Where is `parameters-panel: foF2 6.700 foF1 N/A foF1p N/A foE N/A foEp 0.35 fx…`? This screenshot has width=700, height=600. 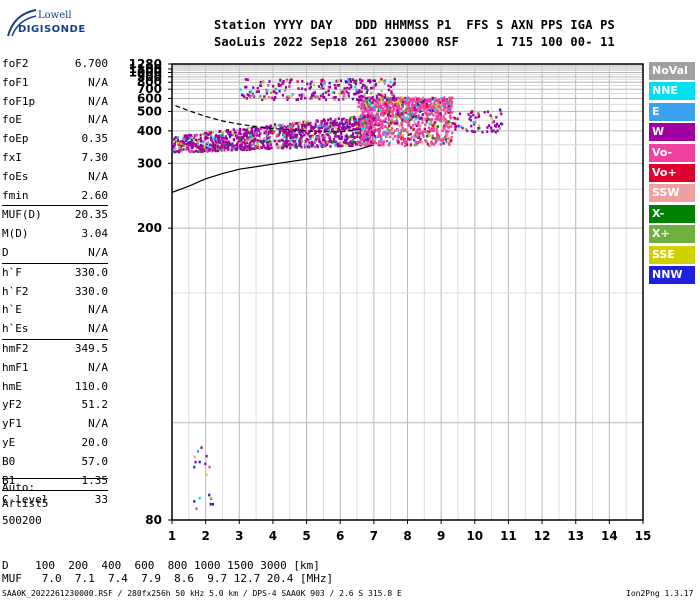 parameters-panel: foF2 6.700 foF1 N/A foF1p N/A foE N/A foEp 0.35 fx… is located at coordinates (55, 282).